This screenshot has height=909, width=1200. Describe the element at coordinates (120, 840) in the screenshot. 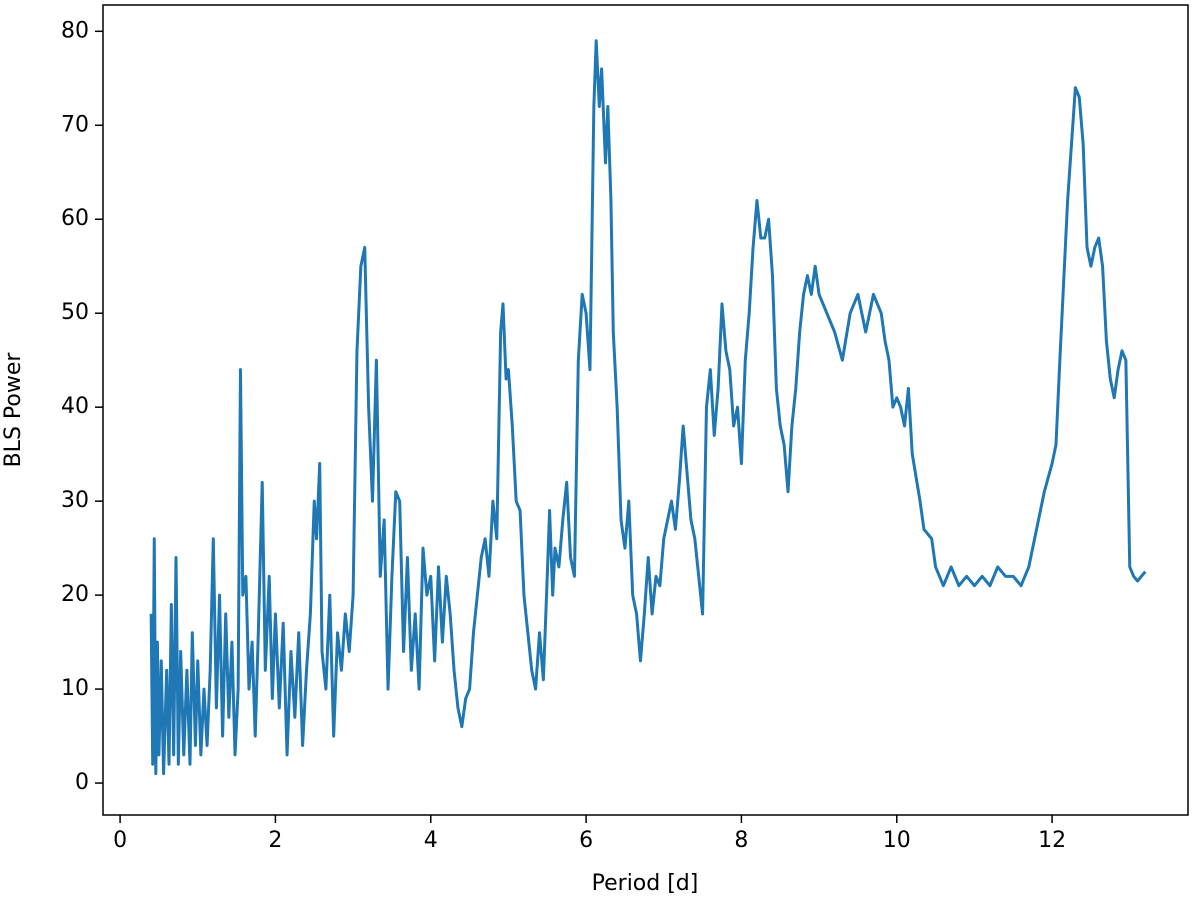

I see `x-tick-label: 0` at that location.